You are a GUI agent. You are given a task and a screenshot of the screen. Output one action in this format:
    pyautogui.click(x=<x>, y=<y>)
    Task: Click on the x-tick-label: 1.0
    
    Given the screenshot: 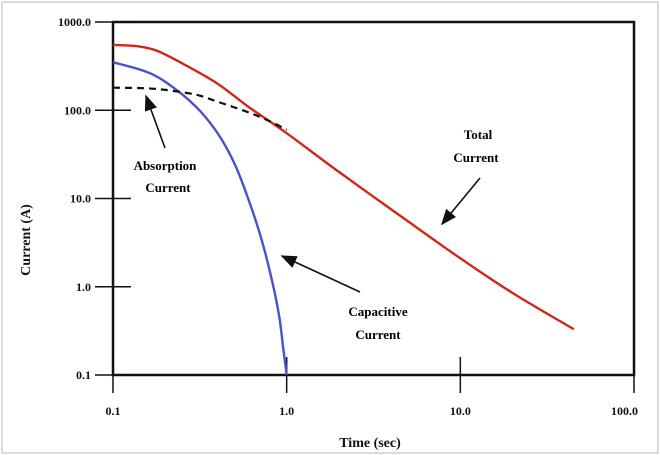 What is the action you would take?
    pyautogui.click(x=286, y=411)
    